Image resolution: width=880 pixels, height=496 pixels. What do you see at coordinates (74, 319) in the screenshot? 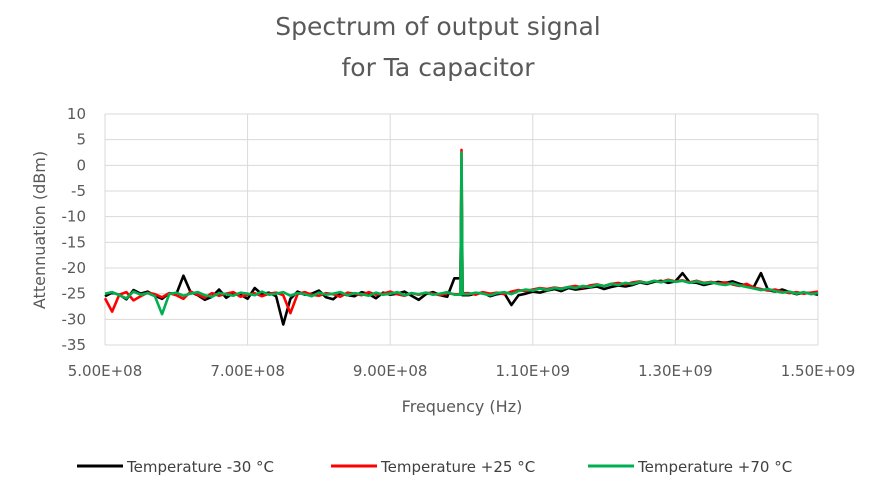
I see `y-tick-label: -30` at bounding box center [74, 319].